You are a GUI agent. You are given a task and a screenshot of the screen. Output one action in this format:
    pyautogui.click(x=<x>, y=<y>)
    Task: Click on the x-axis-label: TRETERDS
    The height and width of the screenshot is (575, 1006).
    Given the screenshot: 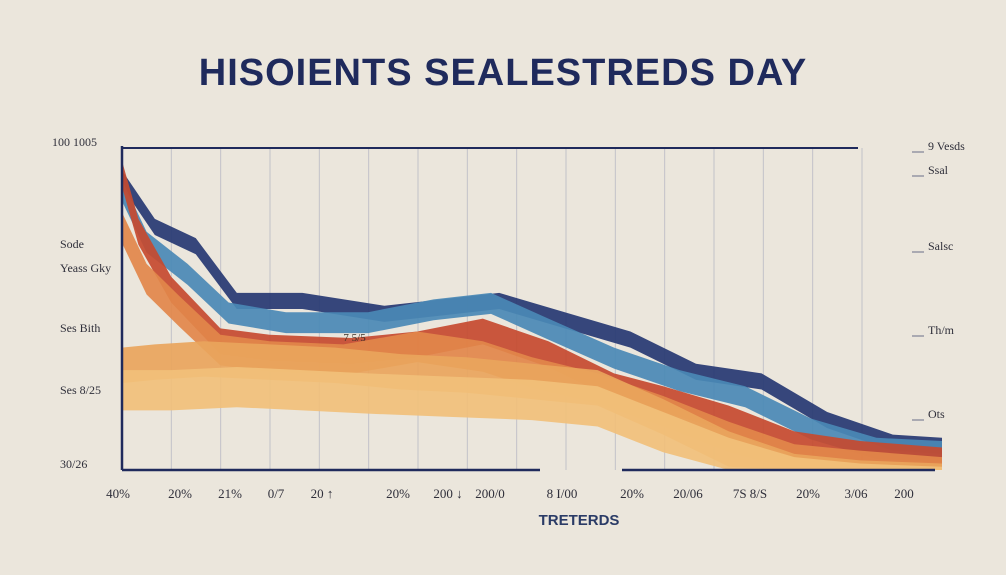 What is the action you would take?
    pyautogui.click(x=579, y=520)
    